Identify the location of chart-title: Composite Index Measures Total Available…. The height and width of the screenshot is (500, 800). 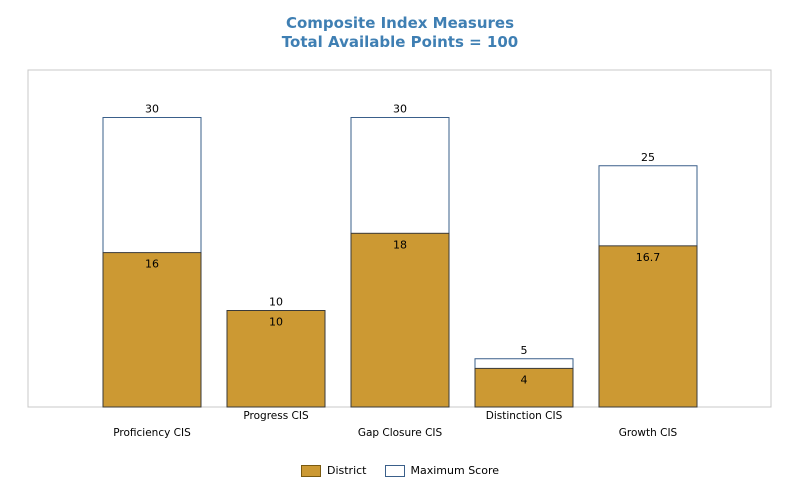
(400, 33).